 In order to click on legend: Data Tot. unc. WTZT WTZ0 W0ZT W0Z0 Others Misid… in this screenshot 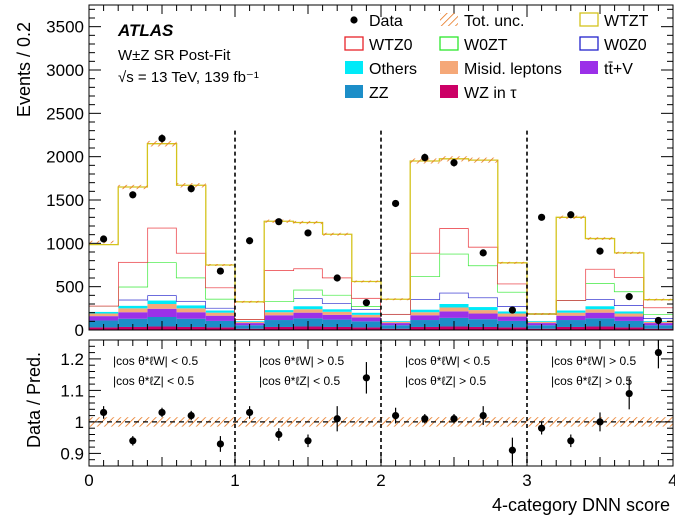, I will do `click(496, 57)`.